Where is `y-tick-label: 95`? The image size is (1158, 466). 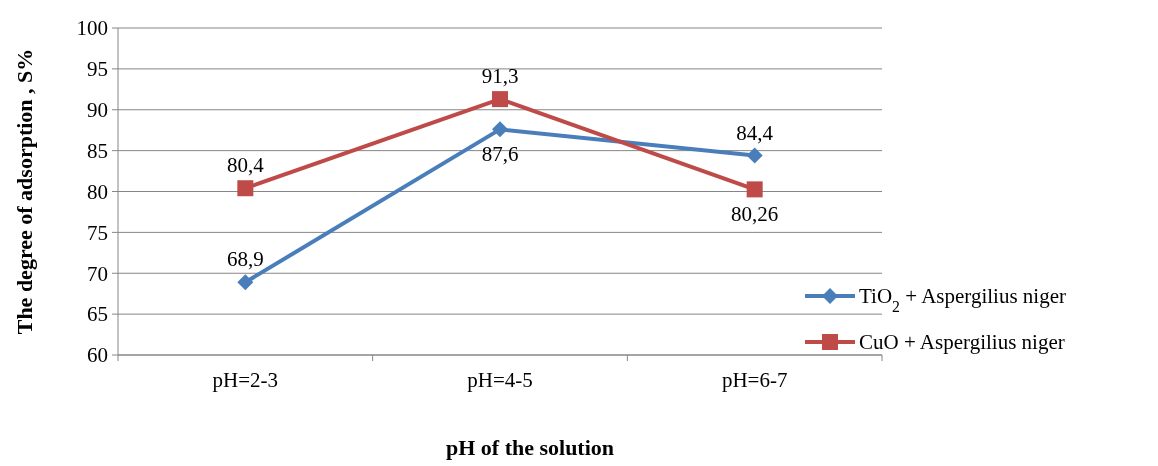
y-tick-label: 95 is located at coordinates (97, 69).